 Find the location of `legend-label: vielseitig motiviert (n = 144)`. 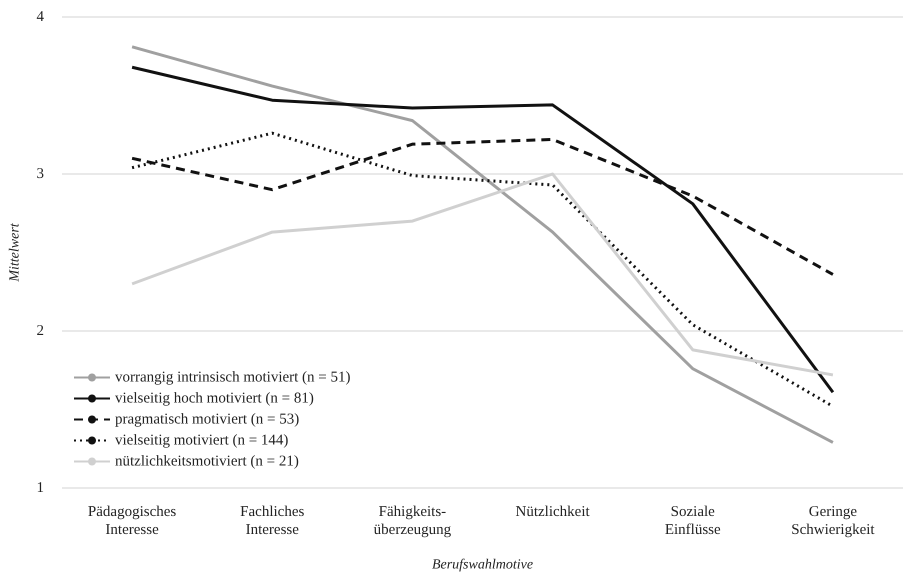

legend-label: vielseitig motiviert (n = 144) is located at coordinates (201, 440).